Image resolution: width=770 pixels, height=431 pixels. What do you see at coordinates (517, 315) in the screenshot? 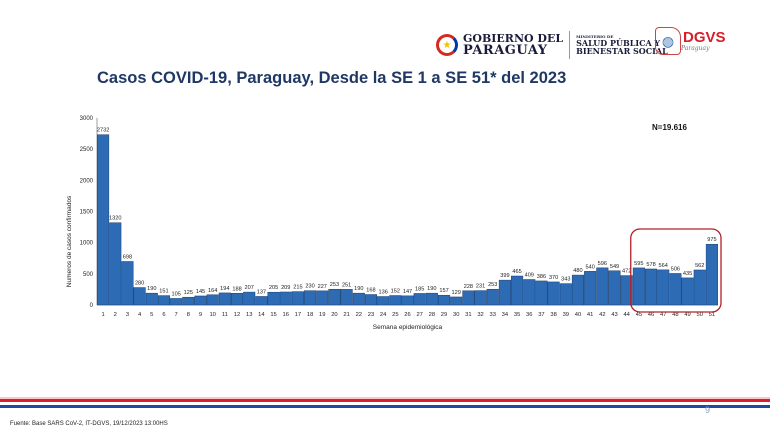
I see `x-tick-label: 35` at bounding box center [517, 315].